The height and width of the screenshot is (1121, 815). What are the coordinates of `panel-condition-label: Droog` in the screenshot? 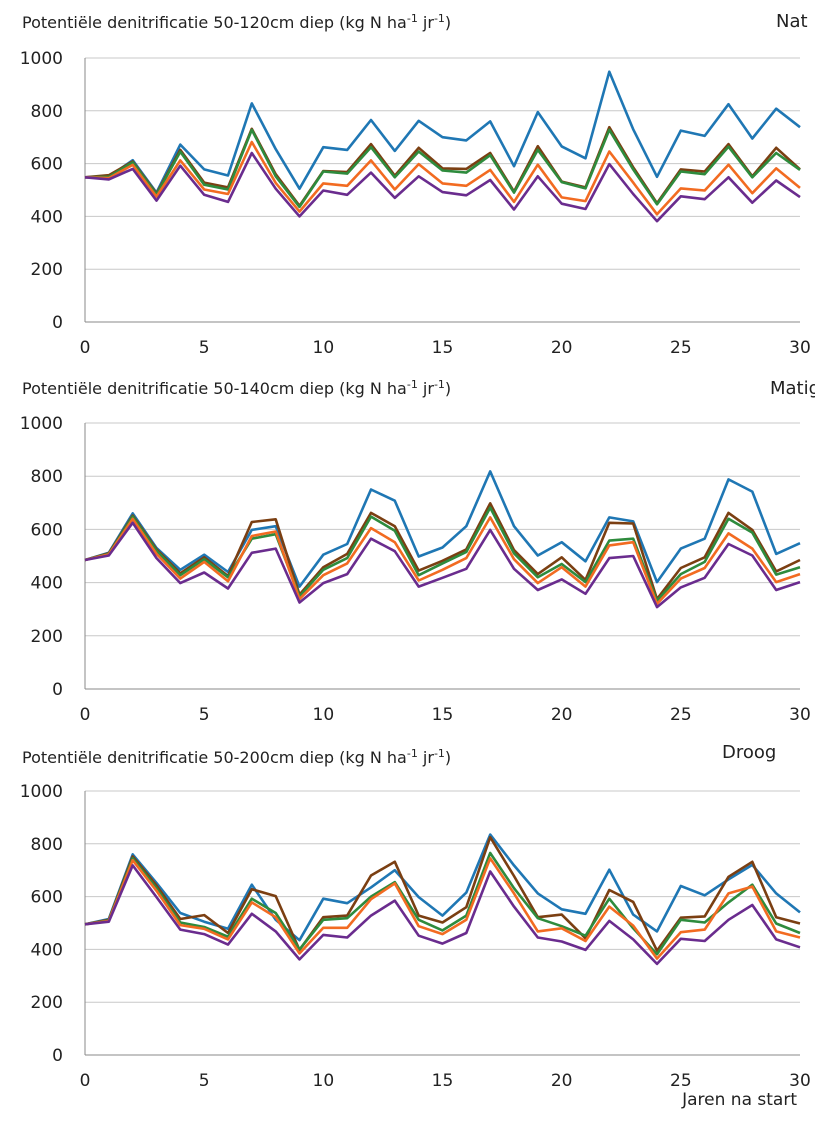 It's located at (749, 752).